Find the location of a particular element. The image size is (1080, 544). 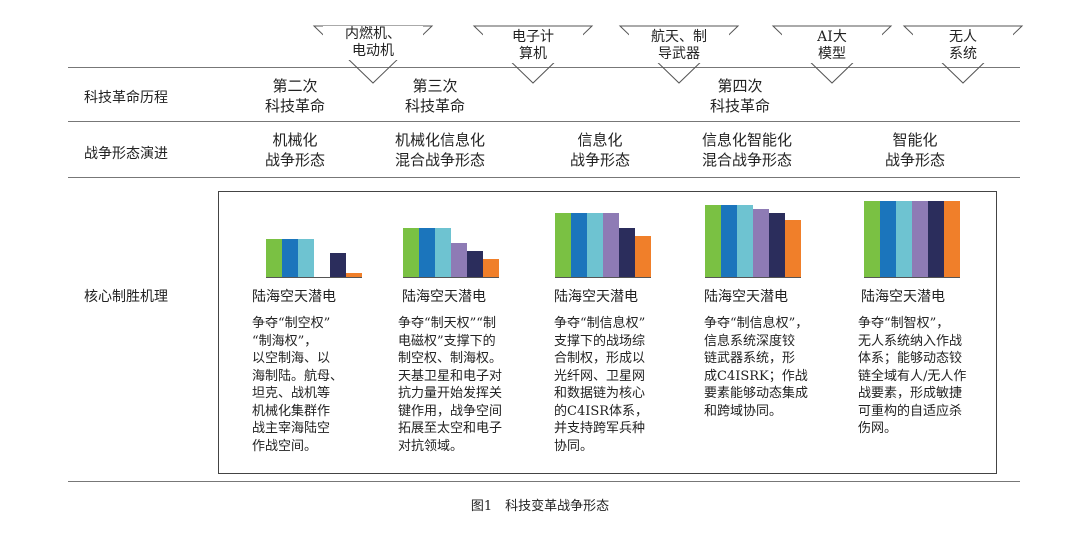

war-form-4: 信息化智能化 混合战争形态 is located at coordinates (746, 150).